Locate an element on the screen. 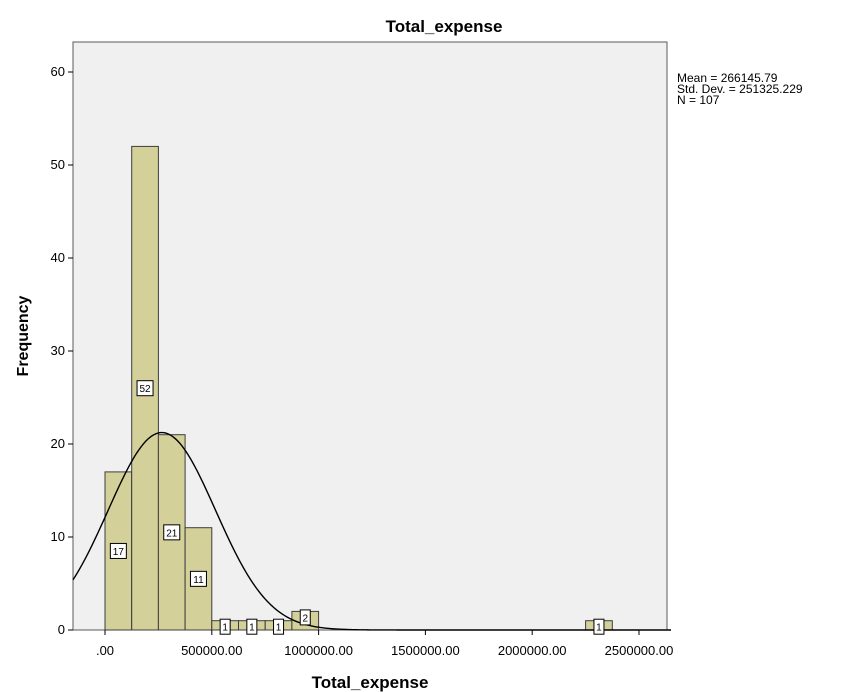  bar-count-label: 2 is located at coordinates (305, 618).